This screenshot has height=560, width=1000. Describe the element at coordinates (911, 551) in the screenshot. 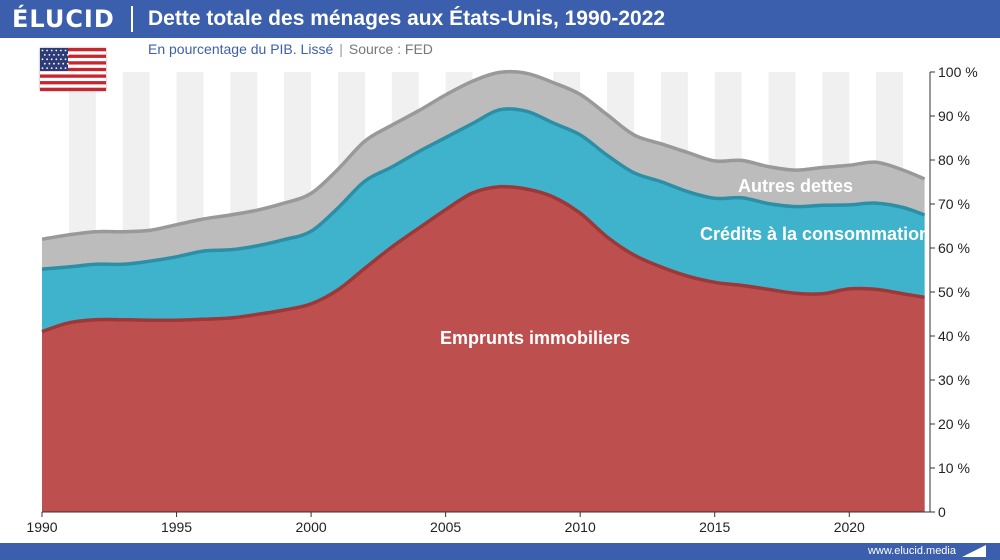

I see `footer-site-url: www.elucid.media` at that location.